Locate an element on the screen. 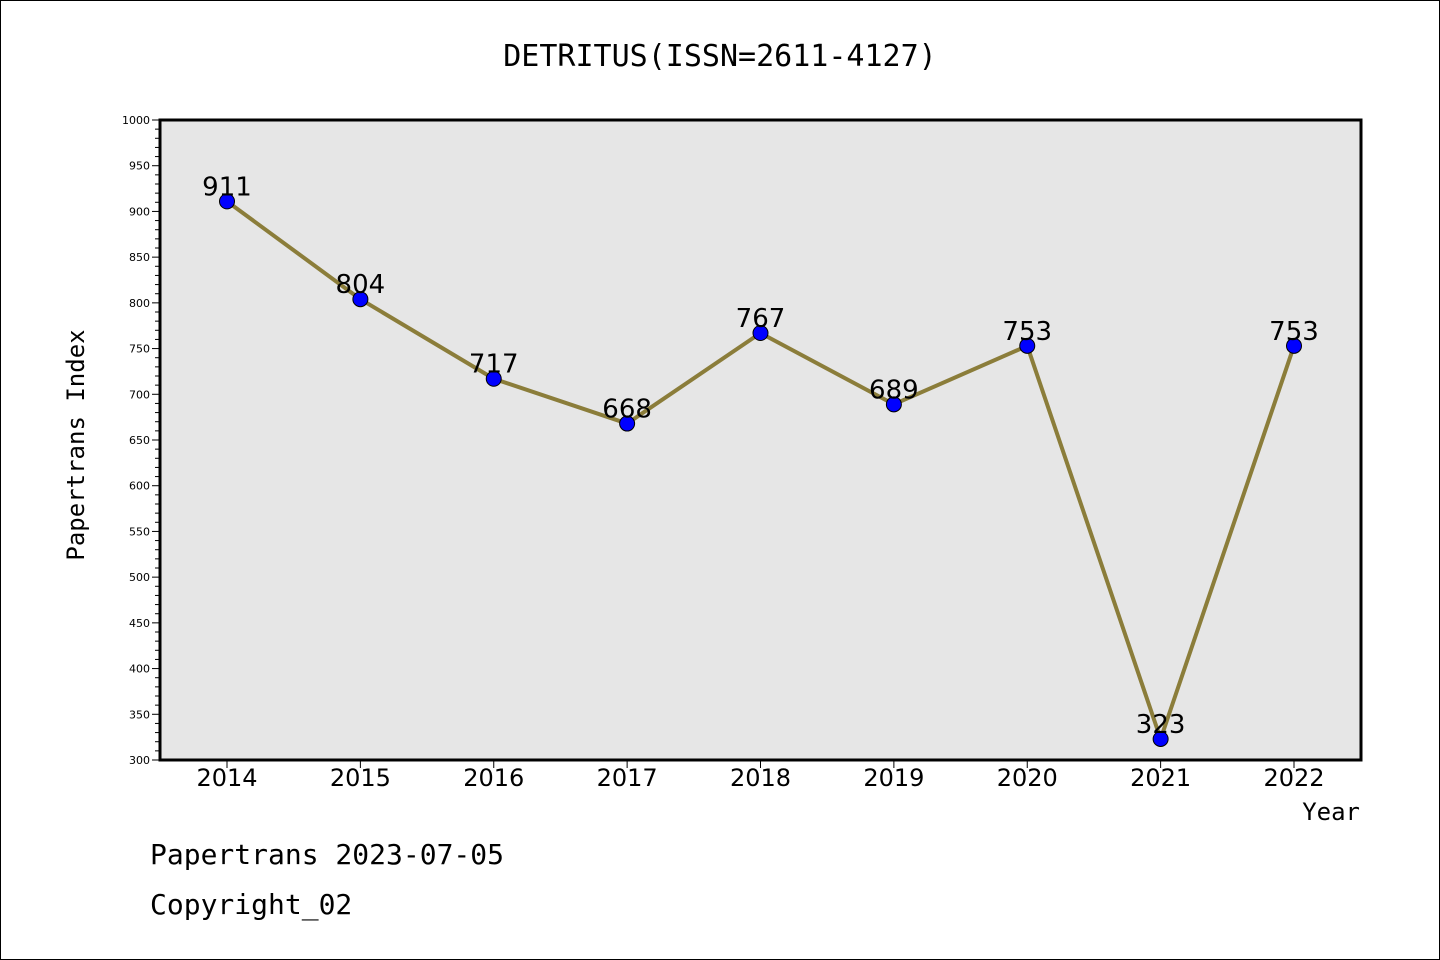 The width and height of the screenshot is (1440, 960). y-tick-label: 350 is located at coordinates (139, 714).